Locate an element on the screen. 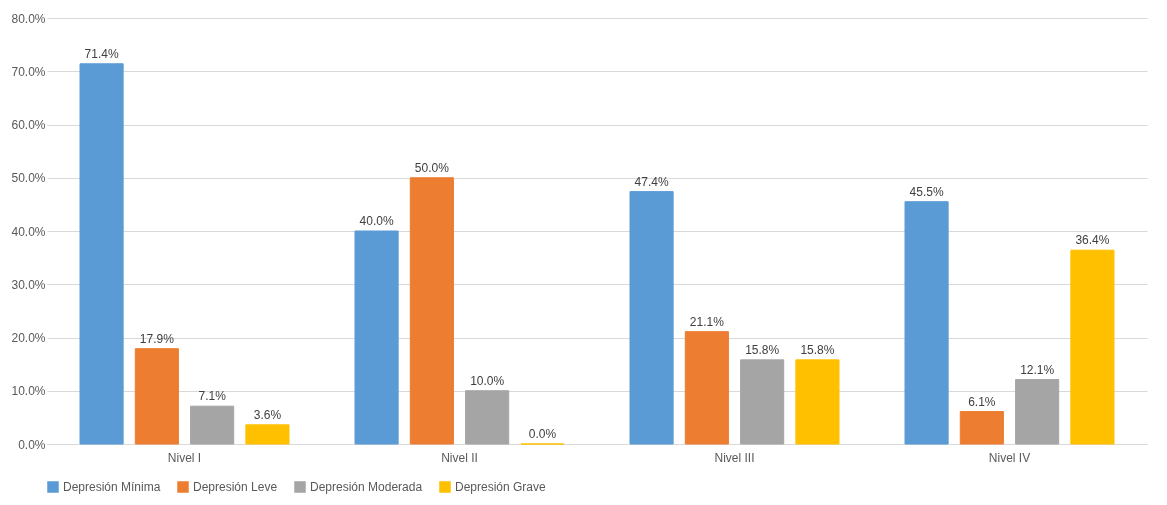  data-label: 40.0% is located at coordinates (376, 221).